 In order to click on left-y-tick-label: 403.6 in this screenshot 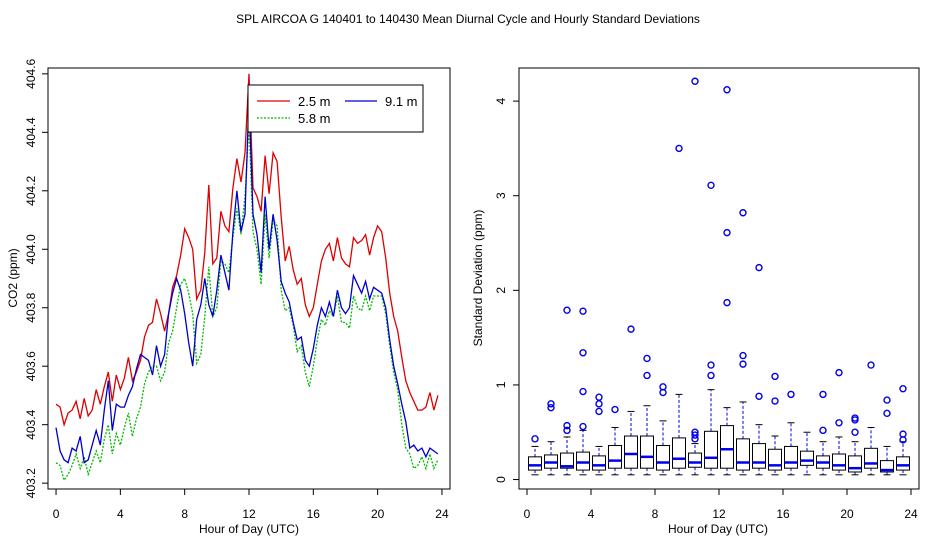, I will do `click(31, 366)`.